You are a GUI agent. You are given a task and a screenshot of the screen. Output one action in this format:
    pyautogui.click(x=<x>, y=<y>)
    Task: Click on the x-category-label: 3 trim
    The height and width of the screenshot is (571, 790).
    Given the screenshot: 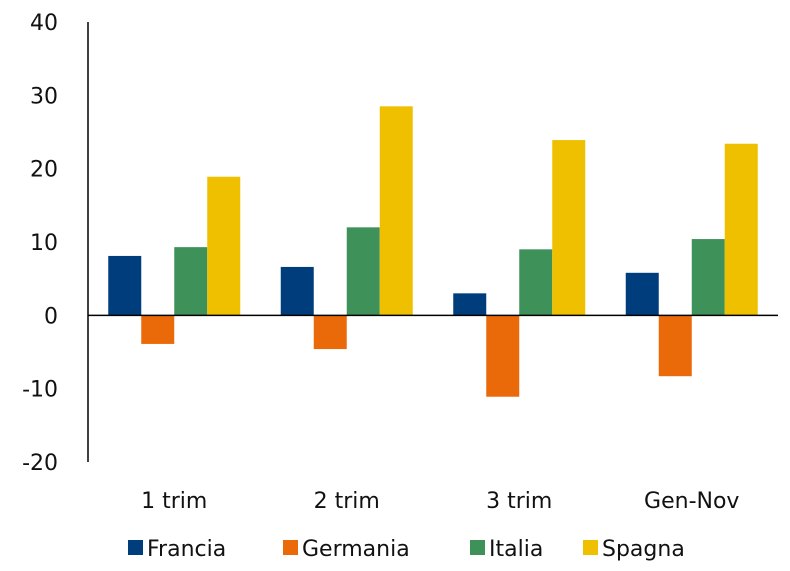 What is the action you would take?
    pyautogui.click(x=519, y=501)
    